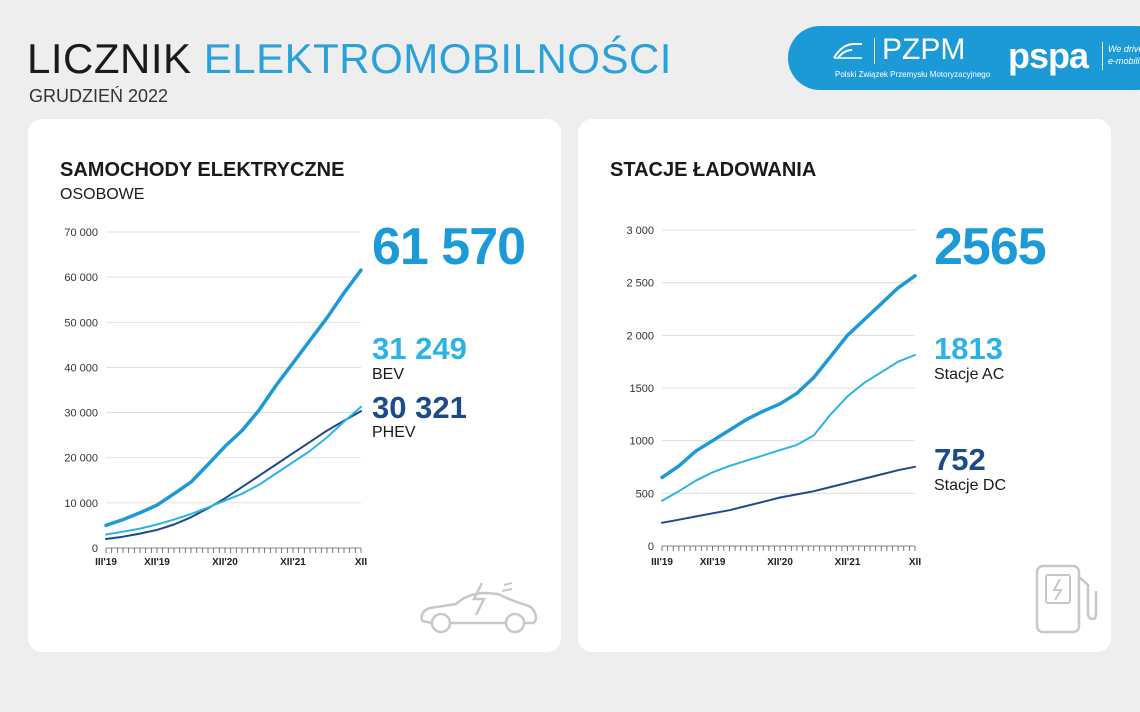 Image resolution: width=1140 pixels, height=712 pixels. What do you see at coordinates (1102, 56) in the screenshot?
I see `pspa-separator` at bounding box center [1102, 56].